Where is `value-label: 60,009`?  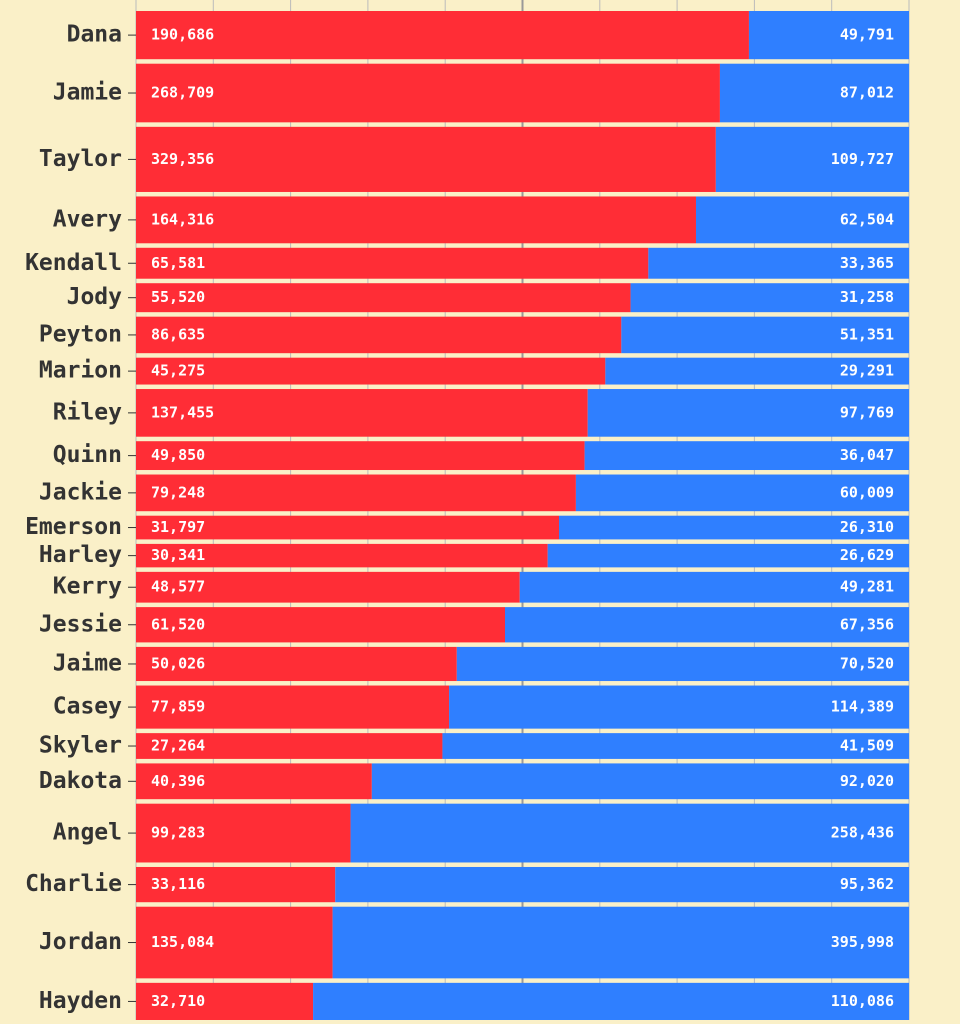 value-label: 60,009 is located at coordinates (867, 492).